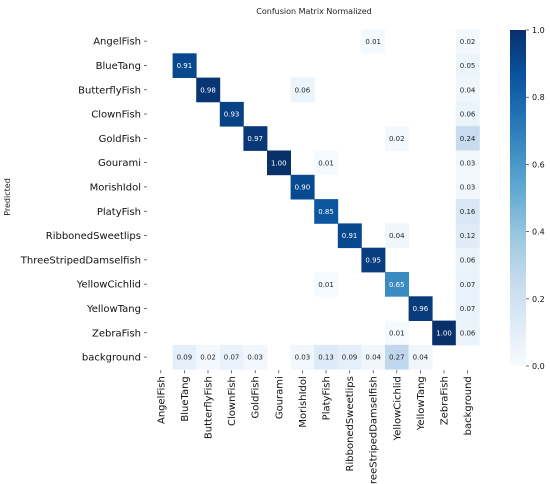 The width and height of the screenshot is (550, 484). Describe the element at coordinates (538, 299) in the screenshot. I see `colorbar-tick-label: 0.2` at that location.